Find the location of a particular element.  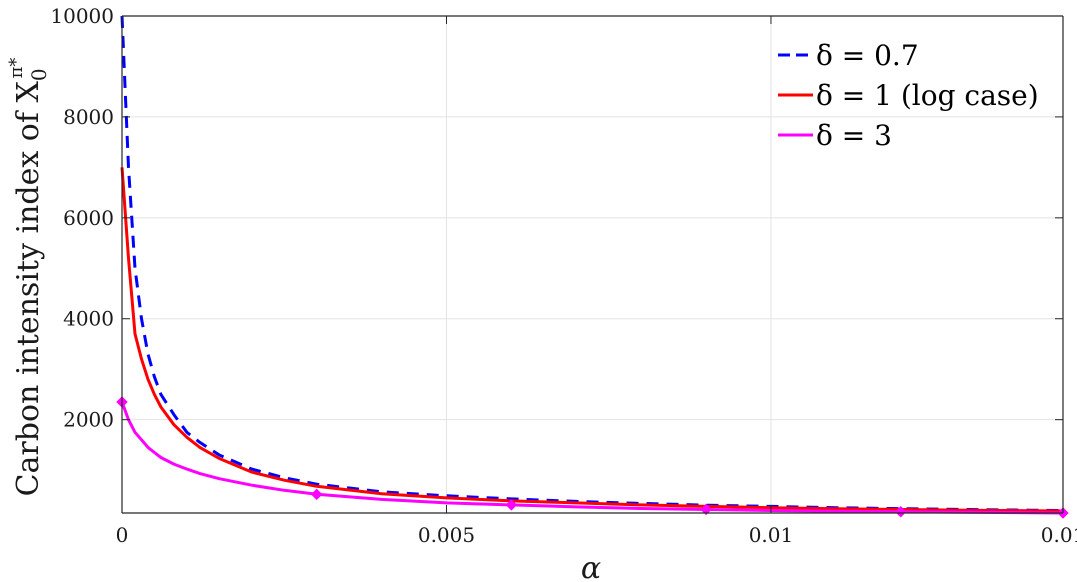

y-axis-label-superscript: π* is located at coordinates (16, 68).